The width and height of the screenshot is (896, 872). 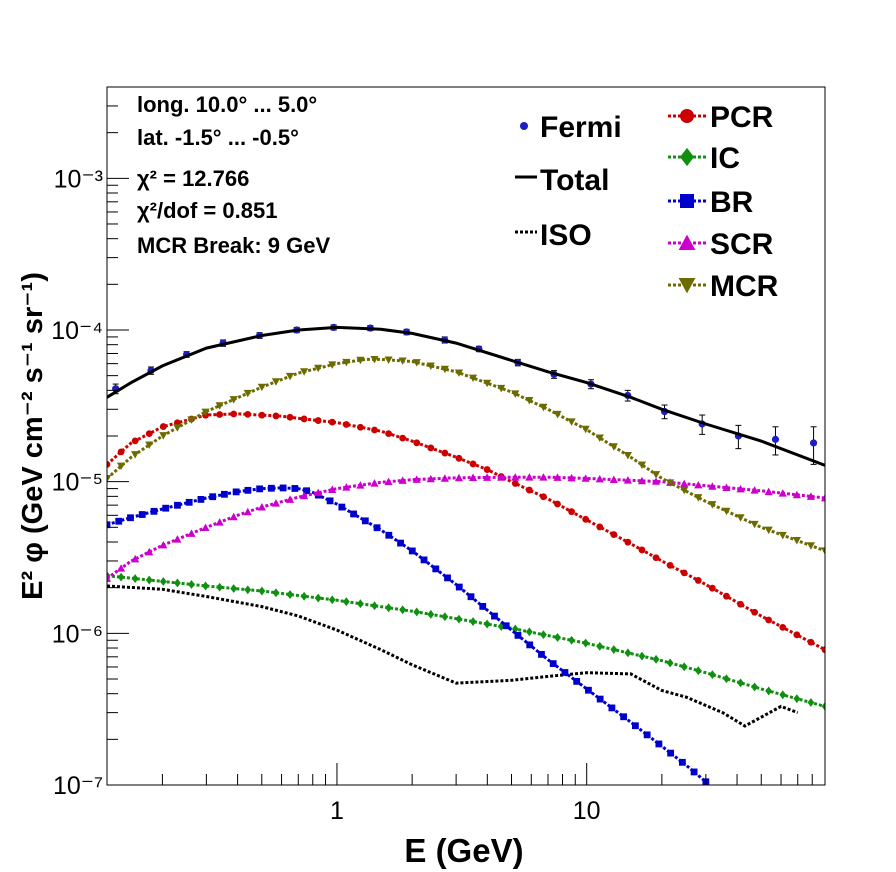 I want to click on annotation-line: long. 10.0° ... 5.0°, so click(x=227, y=104).